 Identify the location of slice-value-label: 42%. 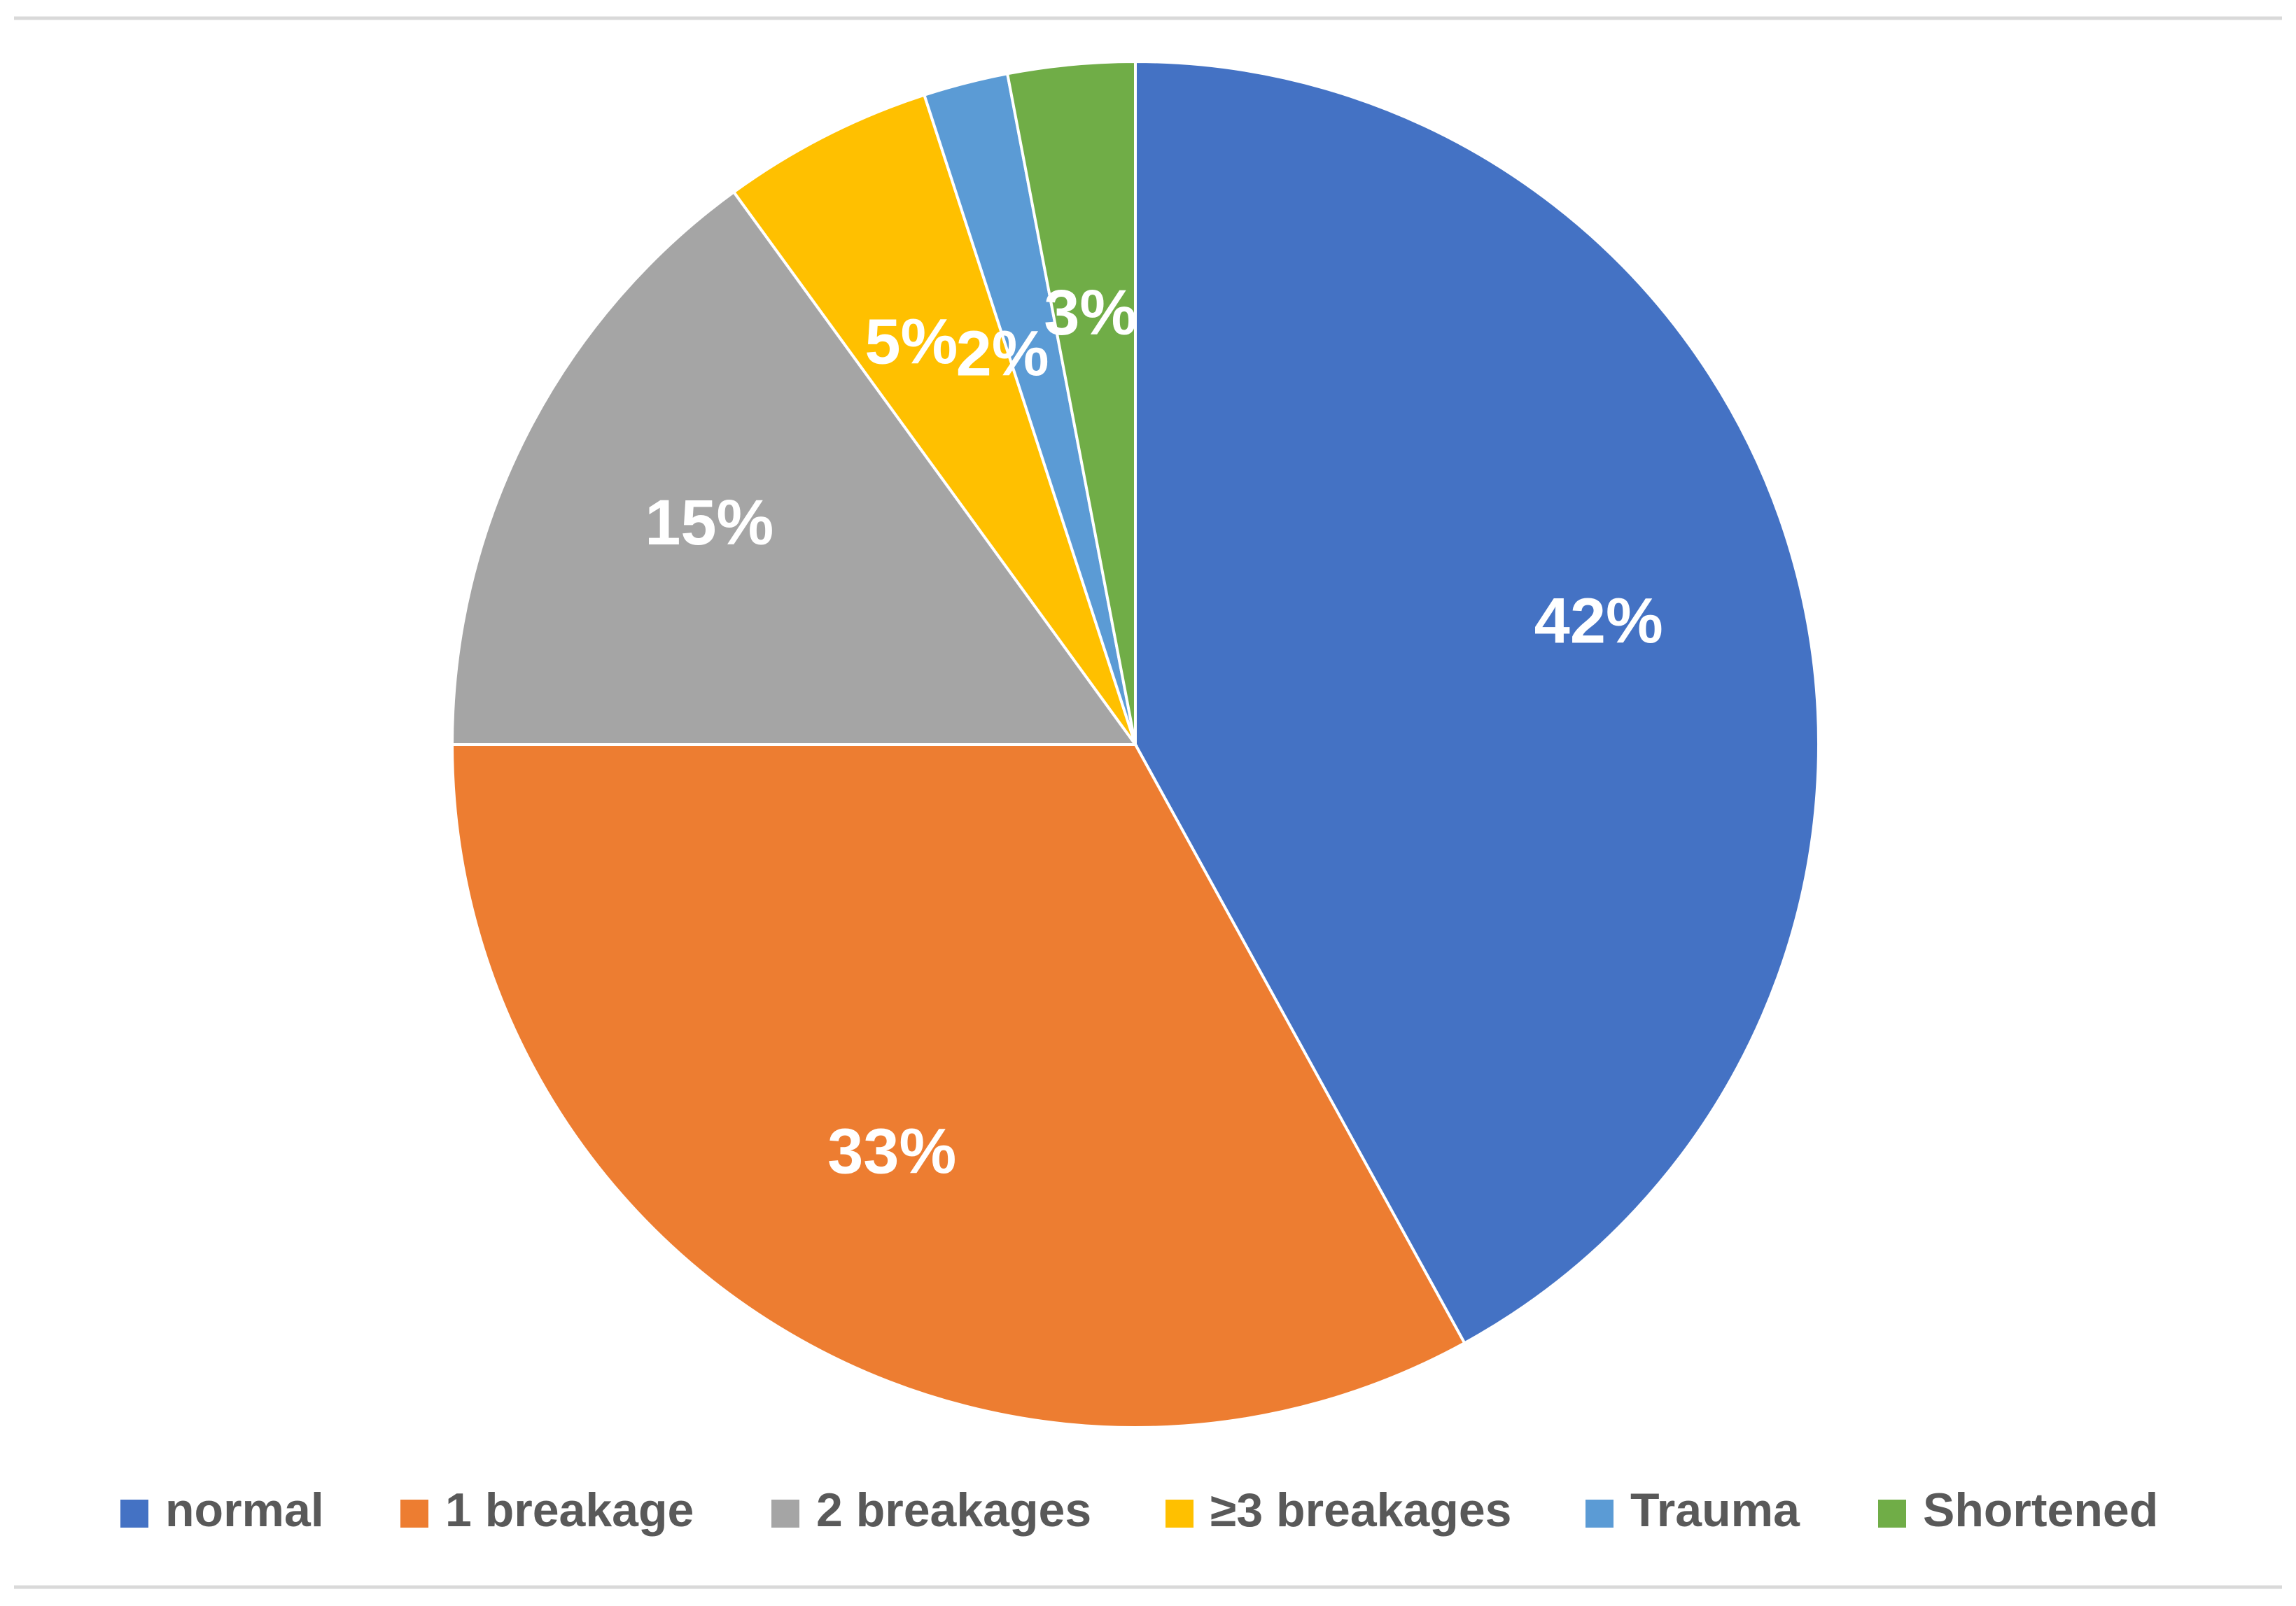
(1598, 620).